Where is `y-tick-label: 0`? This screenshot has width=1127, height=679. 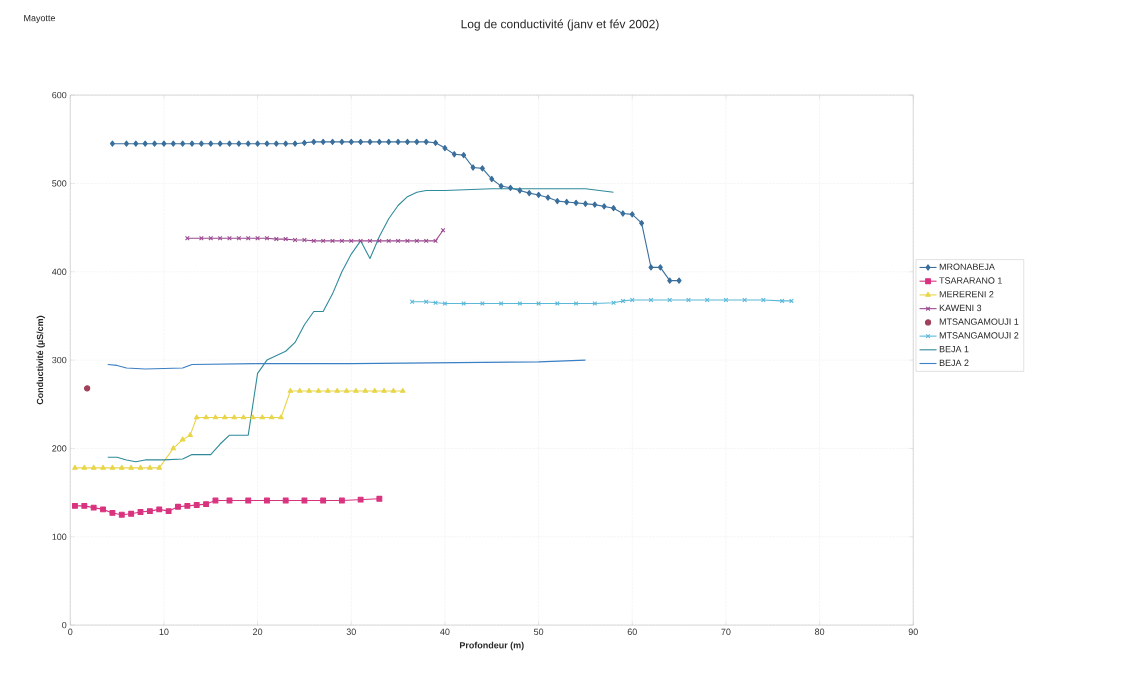 y-tick-label: 0 is located at coordinates (64, 625).